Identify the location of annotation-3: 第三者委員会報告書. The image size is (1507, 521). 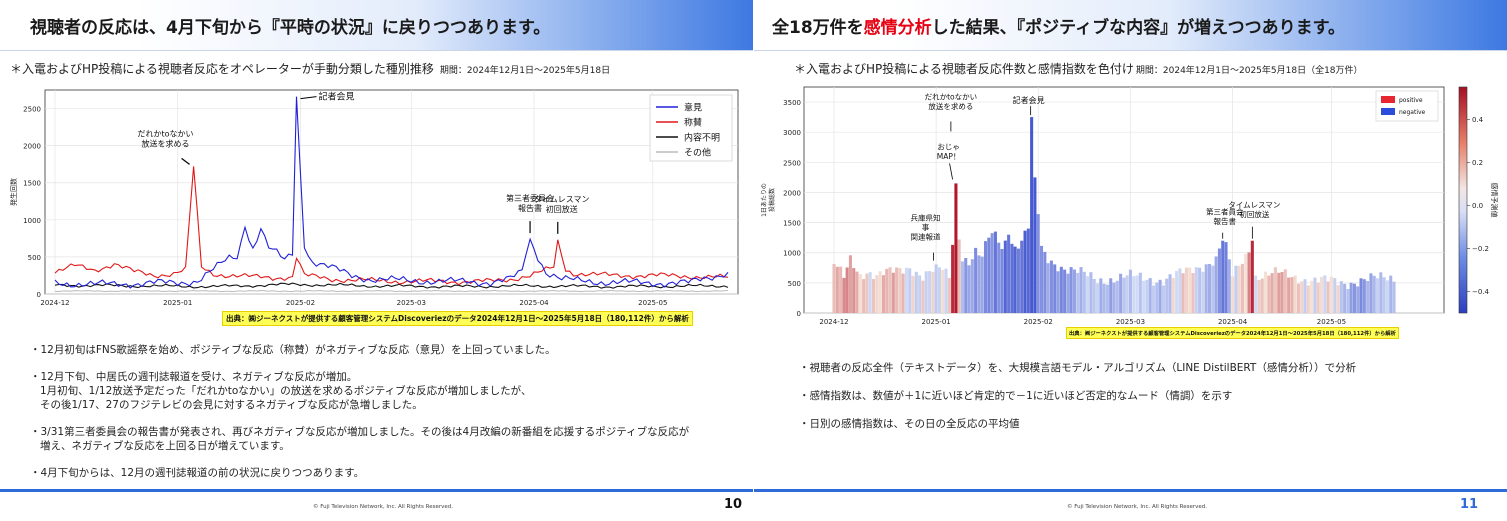
(530, 203).